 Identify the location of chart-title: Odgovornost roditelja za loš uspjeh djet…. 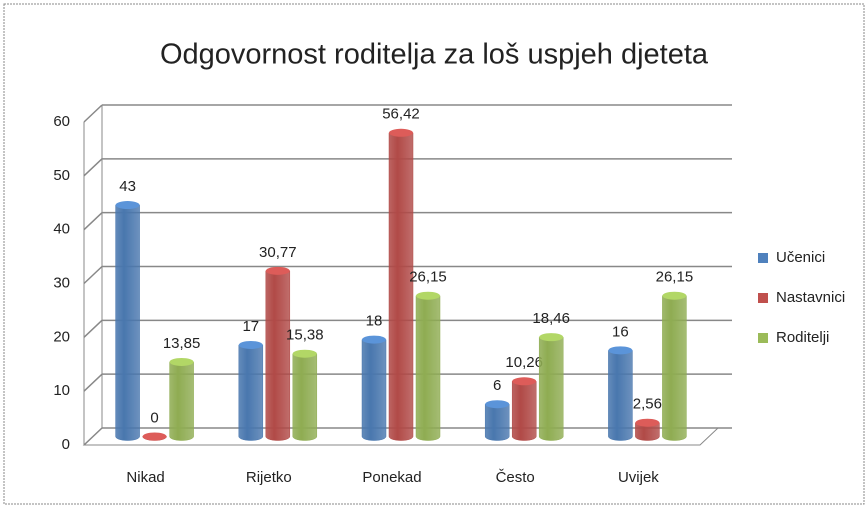
(434, 55).